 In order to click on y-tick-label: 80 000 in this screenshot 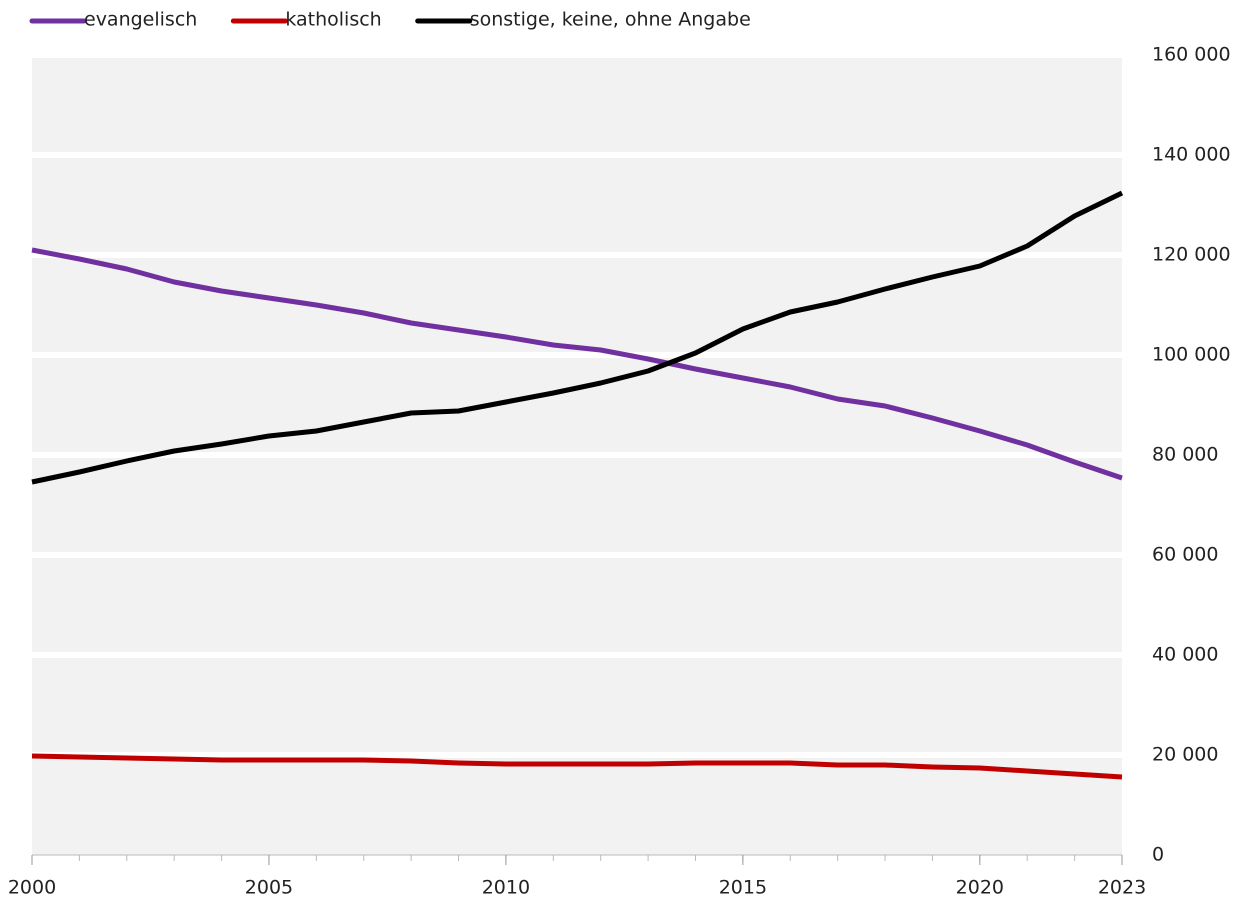, I will do `click(1185, 455)`.